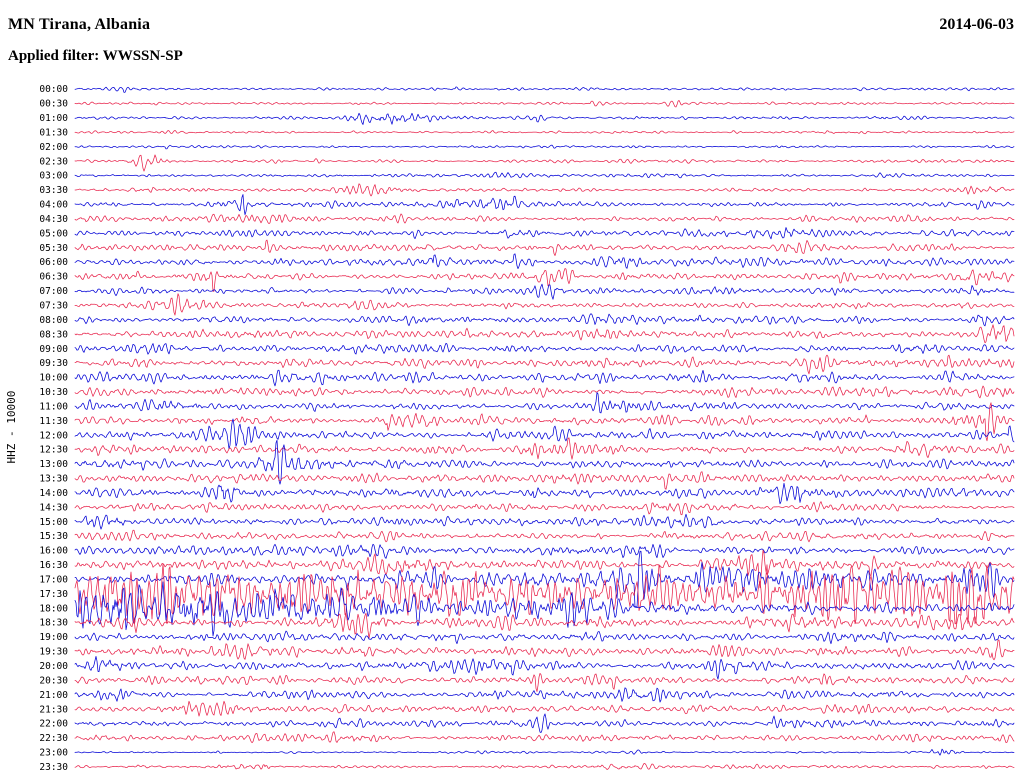  I want to click on time-label: 07:00, so click(53, 291).